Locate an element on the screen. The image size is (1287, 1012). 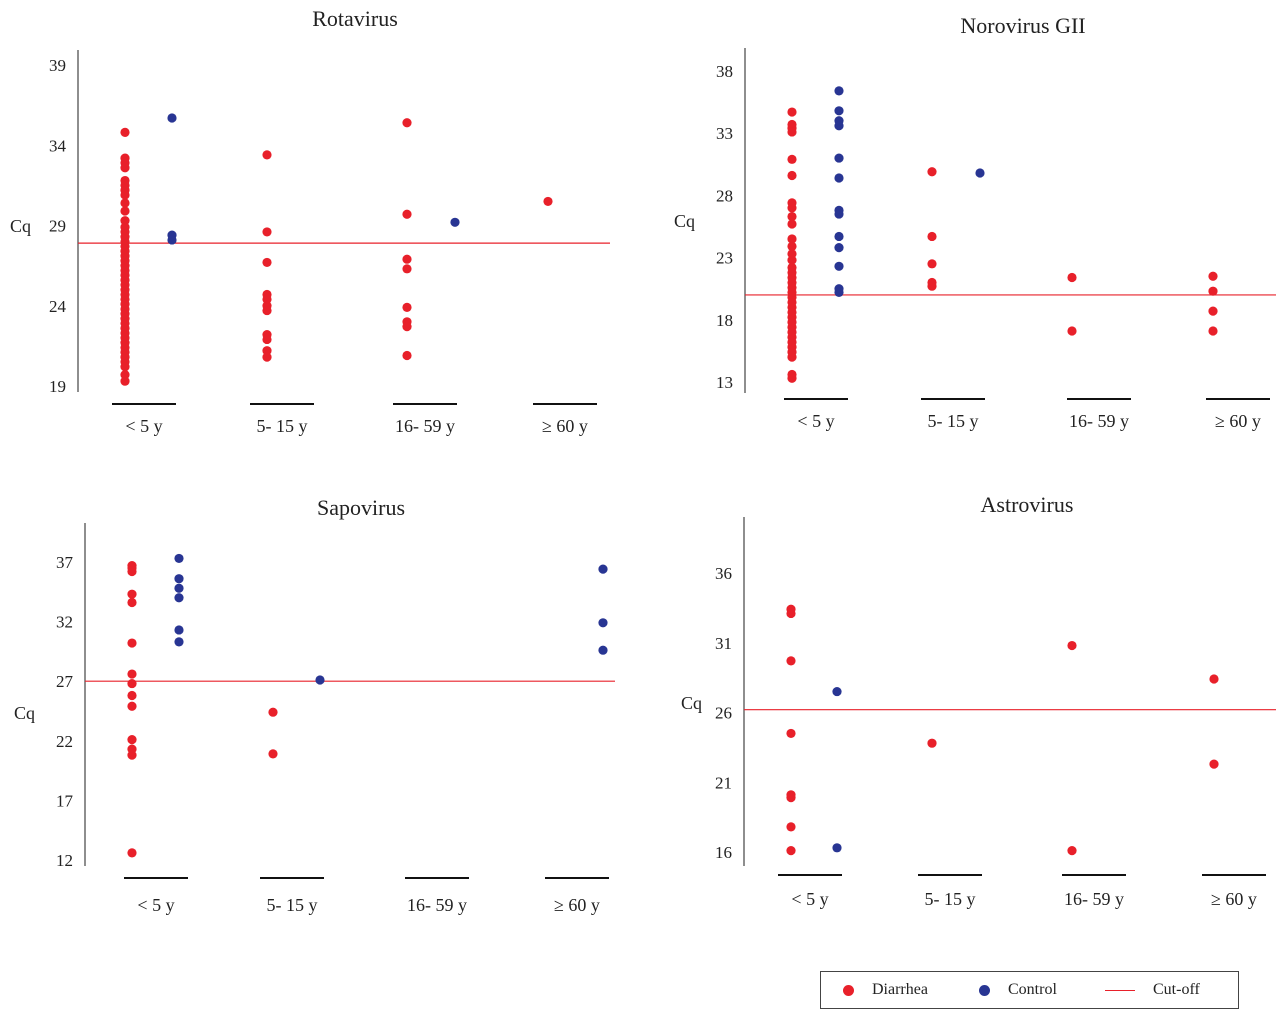
diarrhea-marker-icon is located at coordinates (848, 990).